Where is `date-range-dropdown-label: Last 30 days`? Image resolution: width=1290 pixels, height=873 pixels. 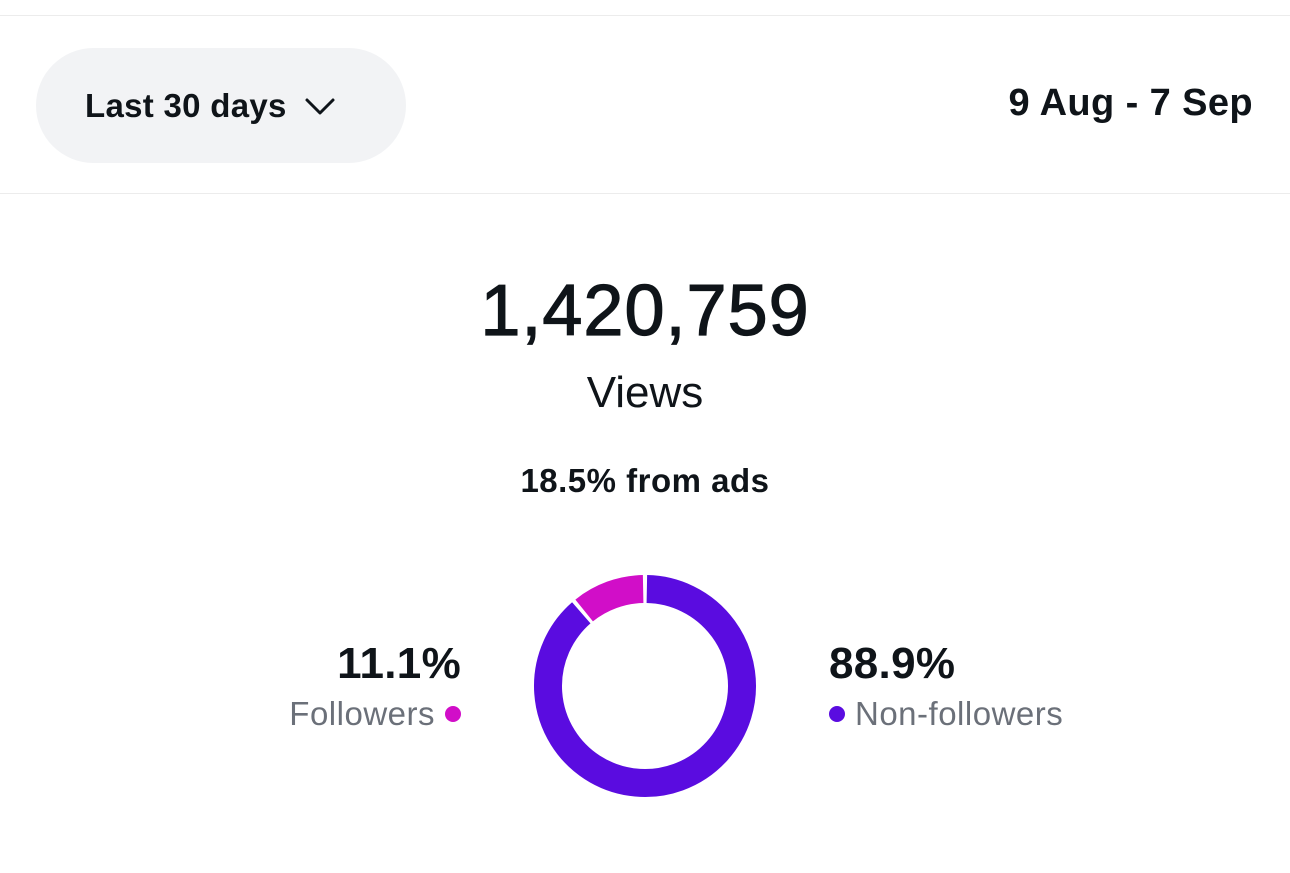
date-range-dropdown-label: Last 30 days is located at coordinates (186, 105).